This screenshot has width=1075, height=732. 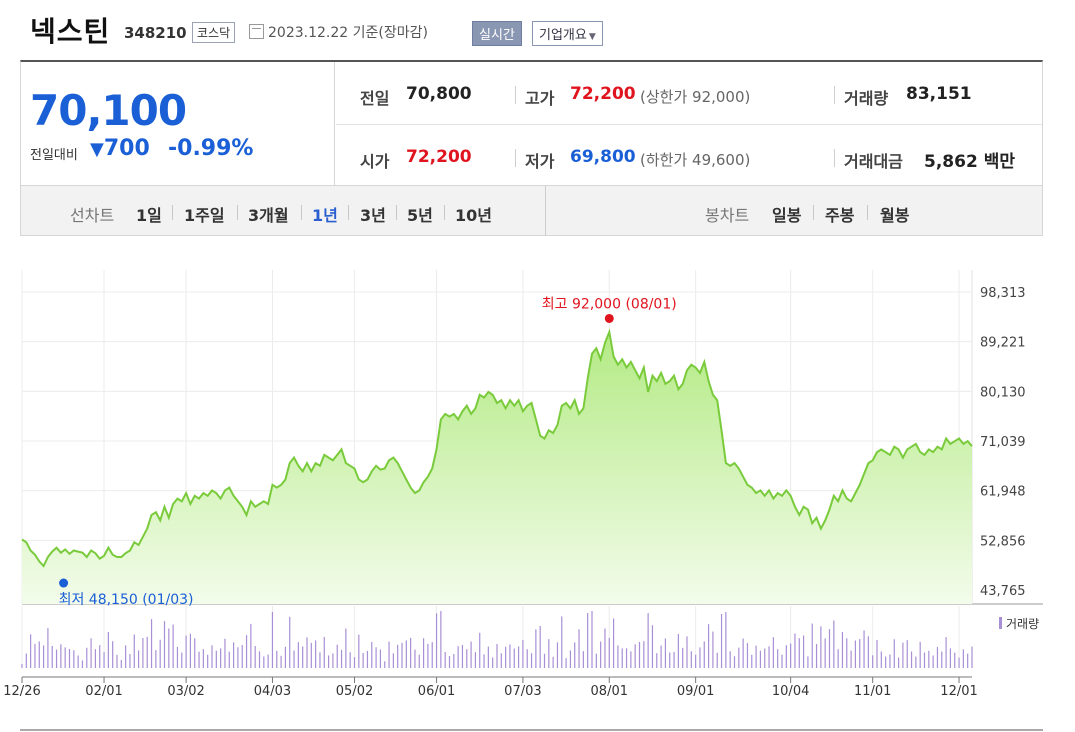 I want to click on y-tick-label: 71,039, so click(x=1003, y=442).